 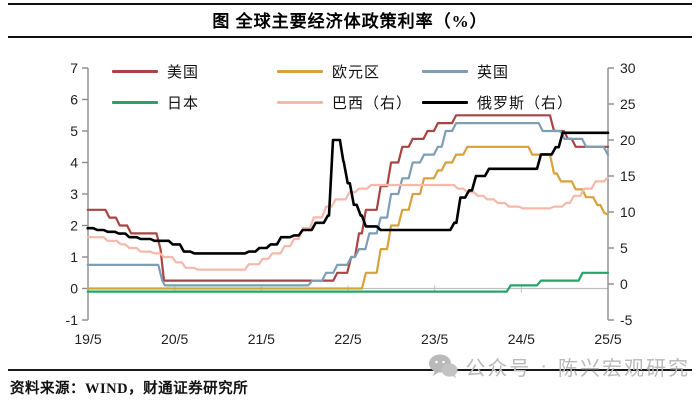 I want to click on legend-swatch-brazil, so click(x=300, y=102).